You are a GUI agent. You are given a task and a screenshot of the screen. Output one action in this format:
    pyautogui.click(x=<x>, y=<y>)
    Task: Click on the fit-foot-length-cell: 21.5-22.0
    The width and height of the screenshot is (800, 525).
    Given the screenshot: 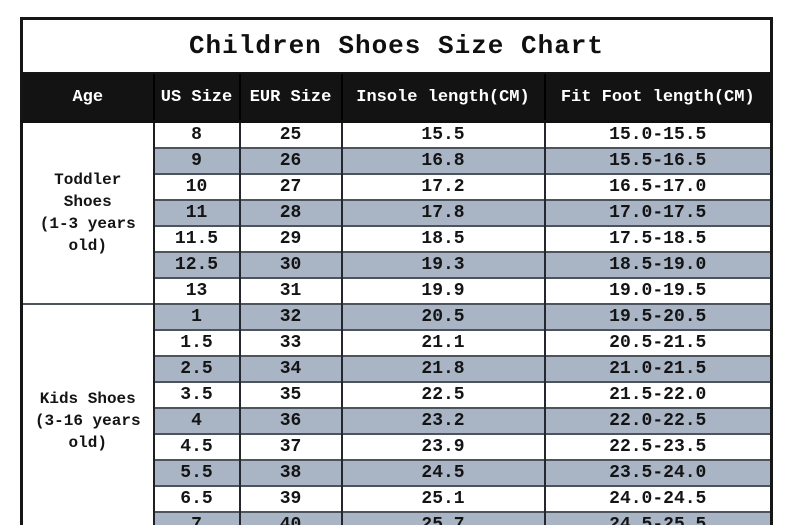 What is the action you would take?
    pyautogui.click(x=657, y=394)
    